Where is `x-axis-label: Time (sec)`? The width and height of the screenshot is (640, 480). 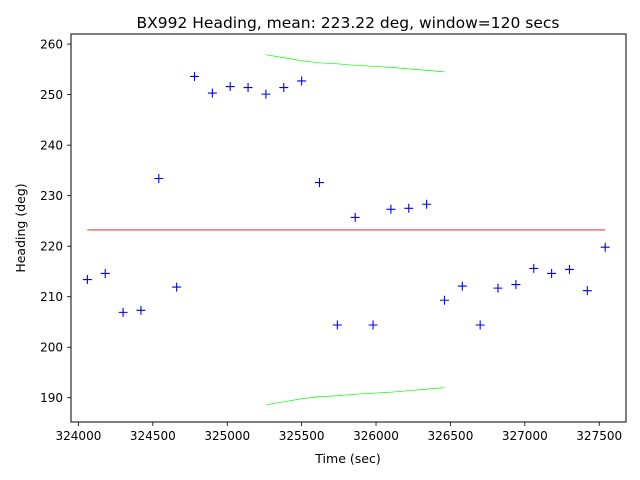 x-axis-label: Time (sec) is located at coordinates (347, 458).